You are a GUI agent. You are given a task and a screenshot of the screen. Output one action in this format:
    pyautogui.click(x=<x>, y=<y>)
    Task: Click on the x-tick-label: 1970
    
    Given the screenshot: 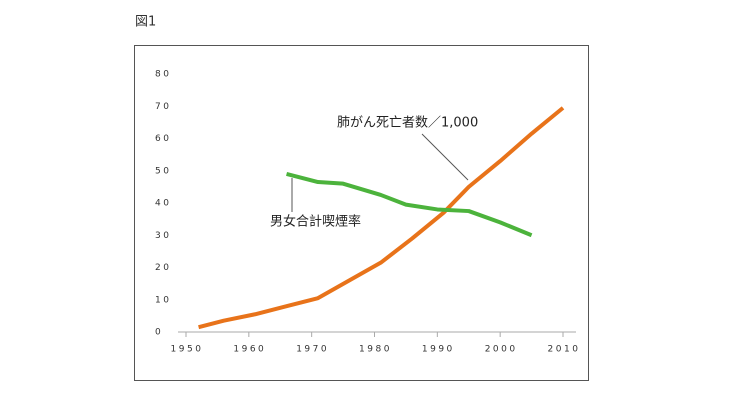 What is the action you would take?
    pyautogui.click(x=312, y=350)
    